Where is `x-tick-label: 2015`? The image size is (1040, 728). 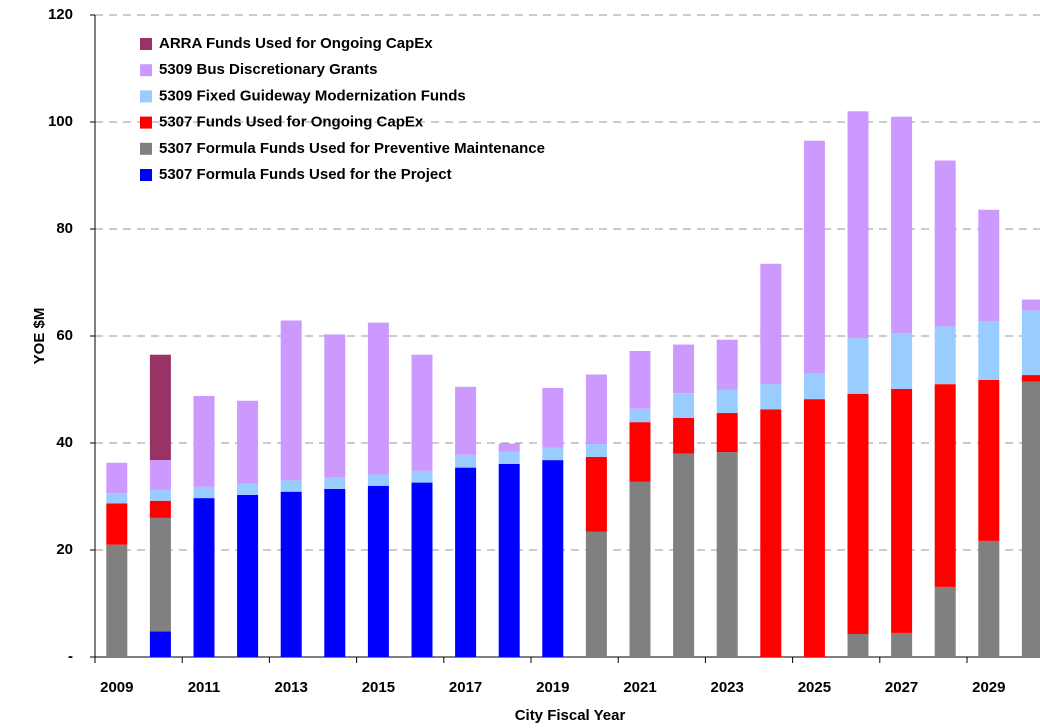 x-tick-label: 2015 is located at coordinates (378, 687).